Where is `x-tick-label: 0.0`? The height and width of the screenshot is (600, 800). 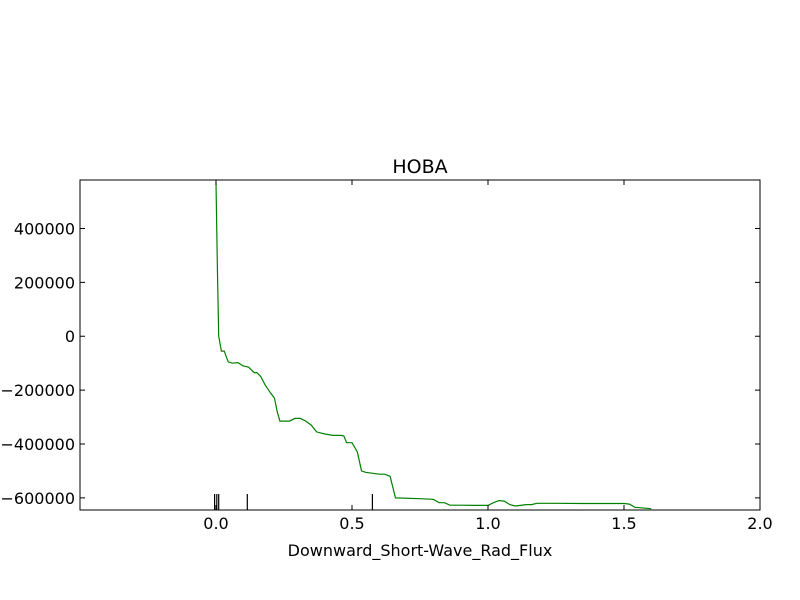 x-tick-label: 0.0 is located at coordinates (215, 523).